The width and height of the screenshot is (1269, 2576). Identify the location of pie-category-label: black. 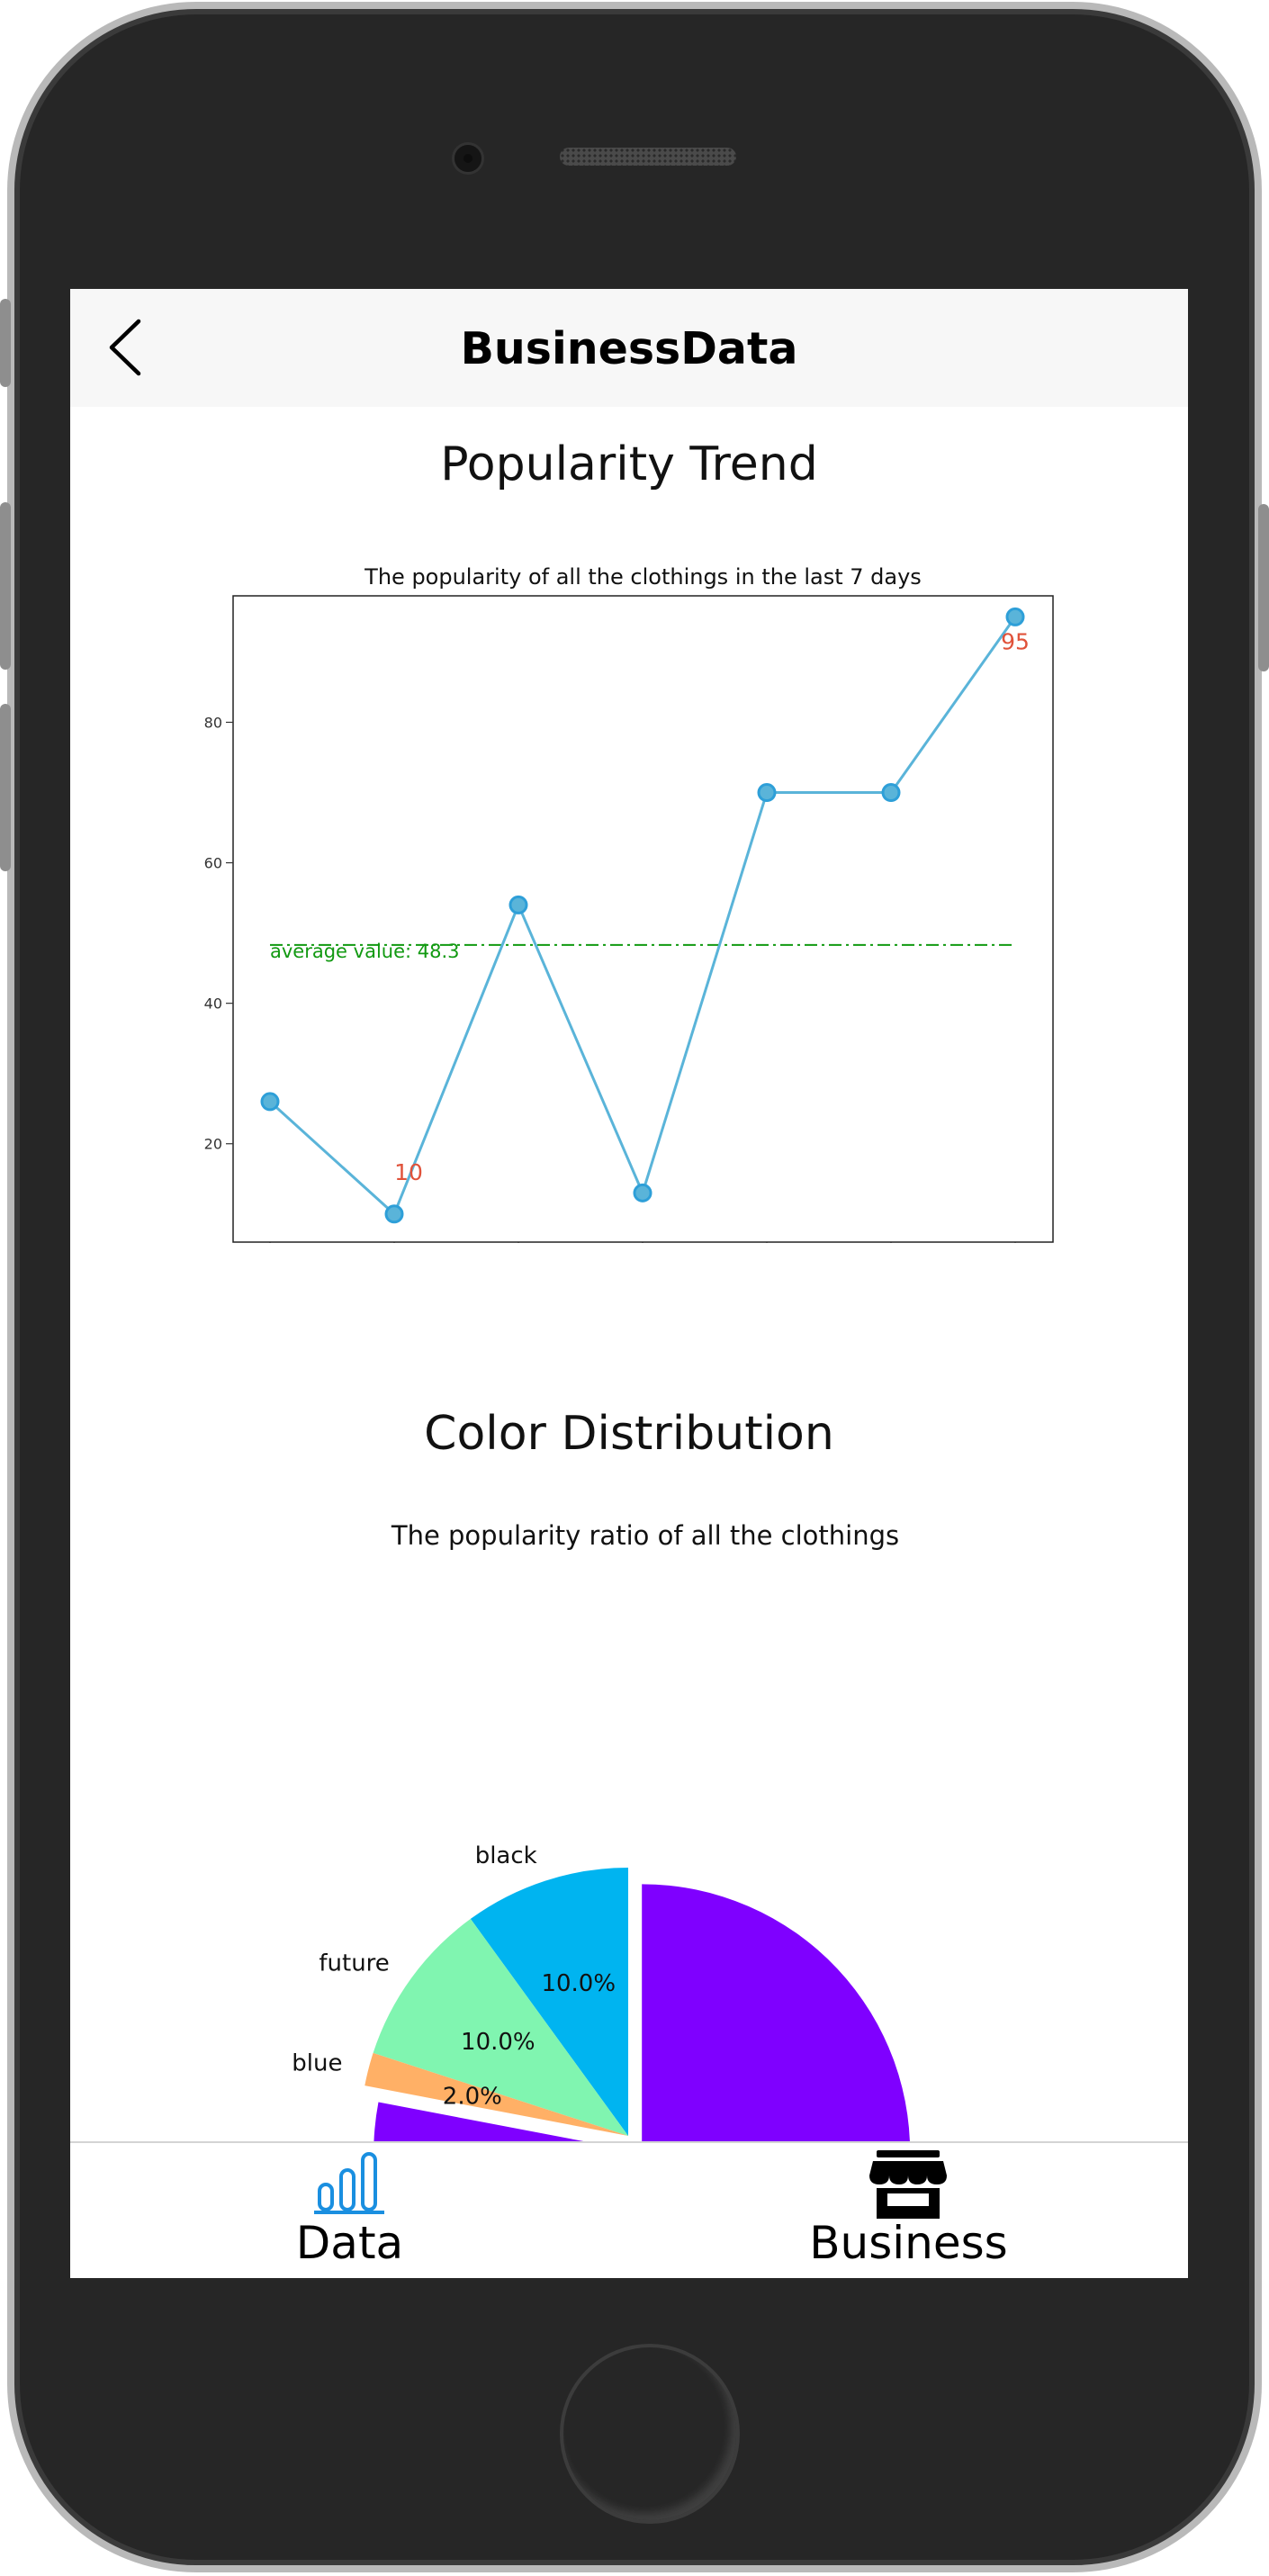
(506, 1855).